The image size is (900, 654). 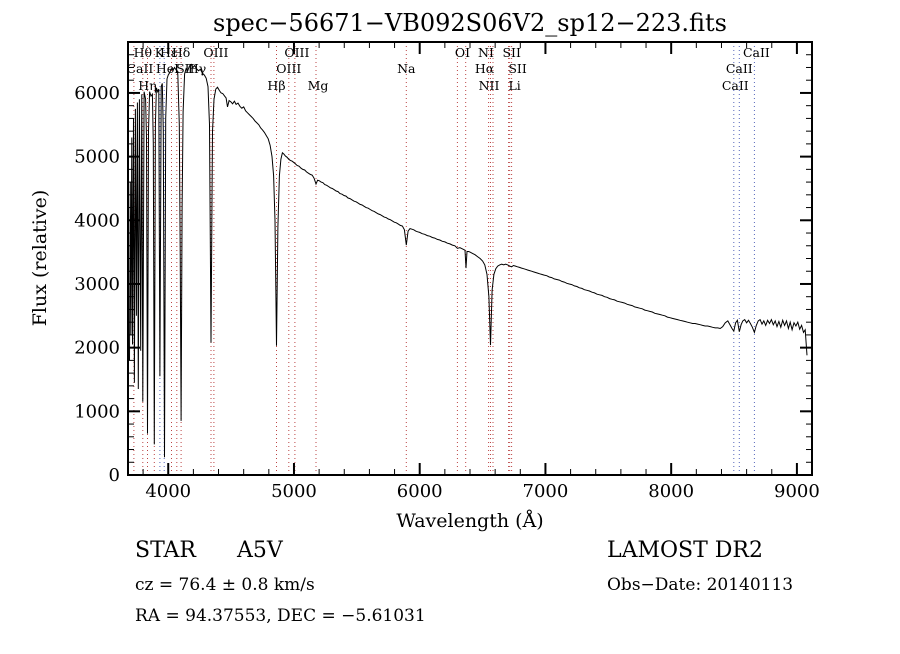 What do you see at coordinates (514, 85) in the screenshot?
I see `svg-text: Li` at bounding box center [514, 85].